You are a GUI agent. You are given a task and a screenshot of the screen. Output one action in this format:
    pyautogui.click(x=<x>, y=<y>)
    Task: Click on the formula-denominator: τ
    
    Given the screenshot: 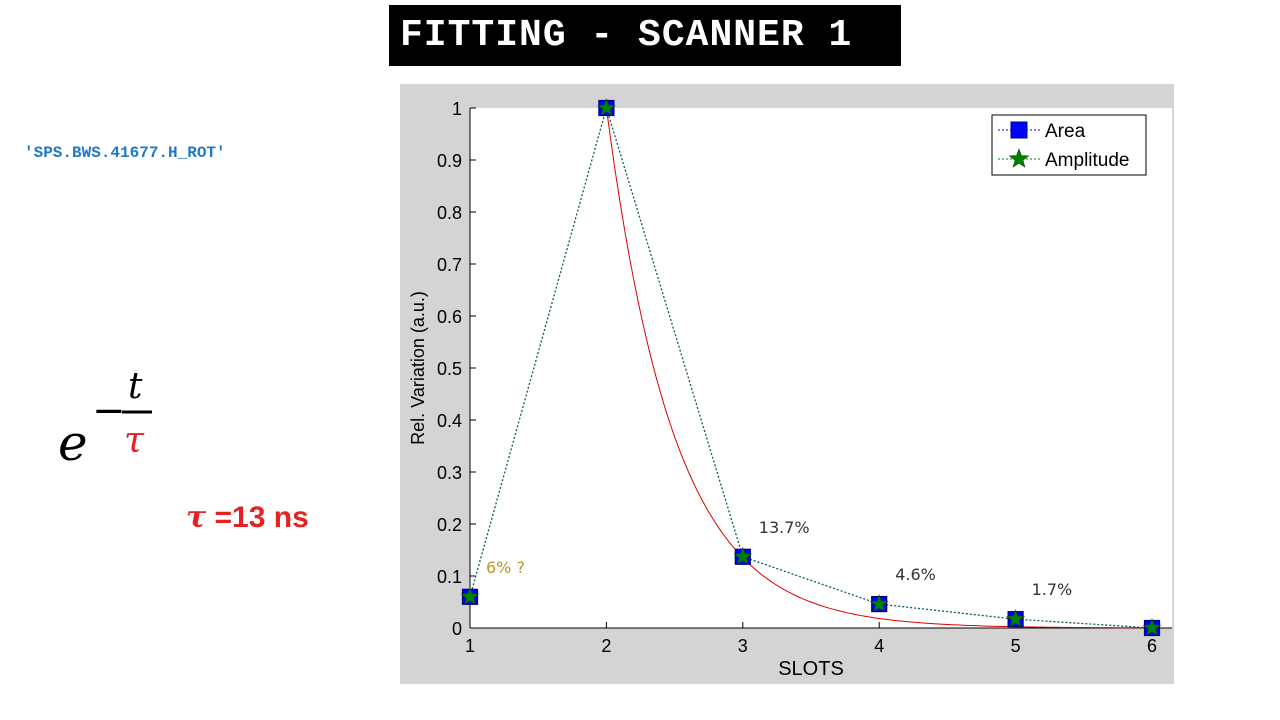 What is the action you would take?
    pyautogui.click(x=134, y=440)
    